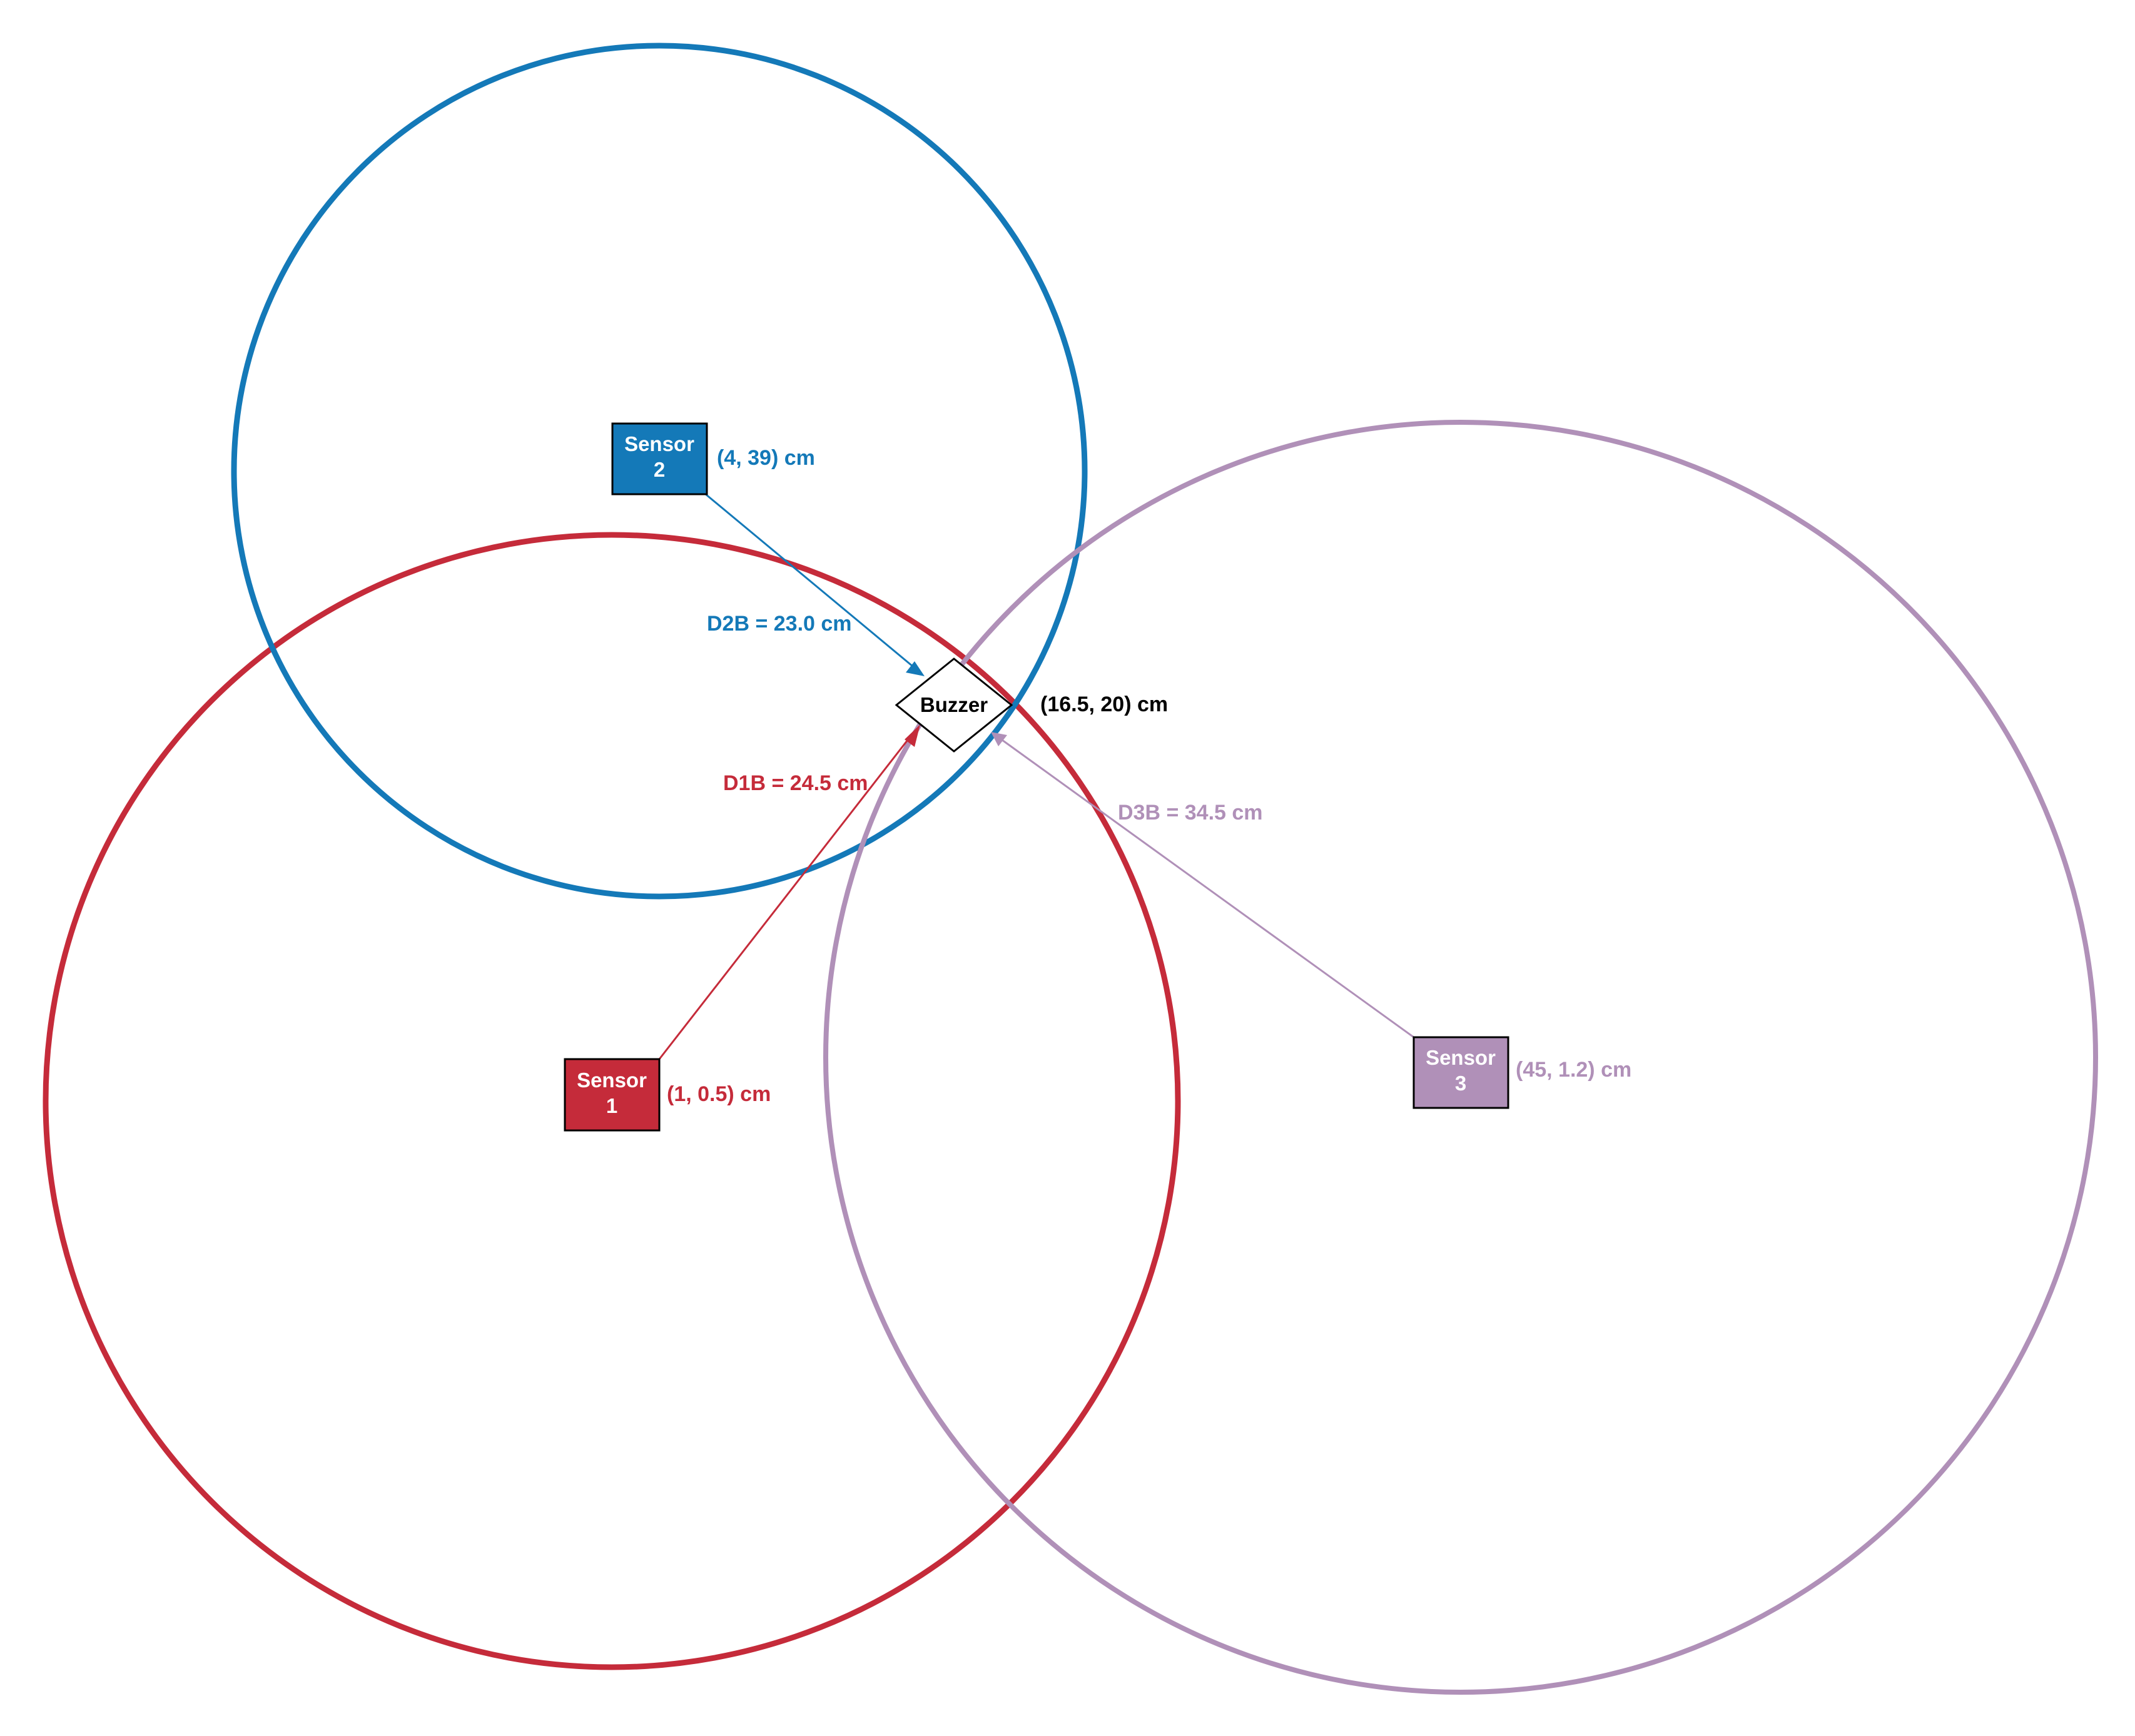  I want to click on buzzer-node: Buzzer, so click(954, 705).